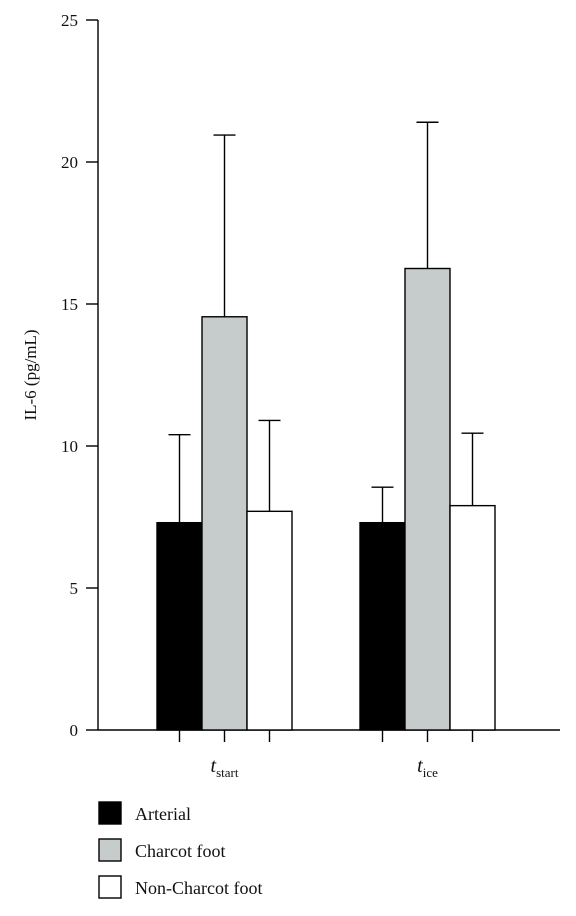 The width and height of the screenshot is (576, 916). Describe the element at coordinates (69, 446) in the screenshot. I see `y-tick-label: 10` at that location.